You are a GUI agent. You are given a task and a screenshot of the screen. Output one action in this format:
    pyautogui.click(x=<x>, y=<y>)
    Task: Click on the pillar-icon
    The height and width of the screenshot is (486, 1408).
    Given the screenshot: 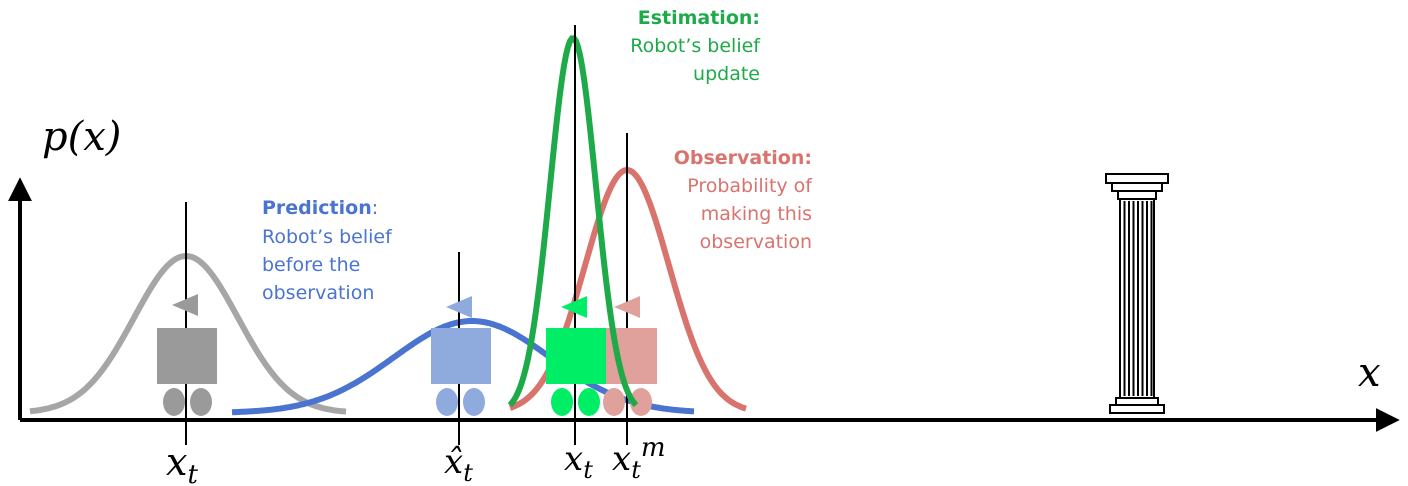 What is the action you would take?
    pyautogui.click(x=1137, y=293)
    